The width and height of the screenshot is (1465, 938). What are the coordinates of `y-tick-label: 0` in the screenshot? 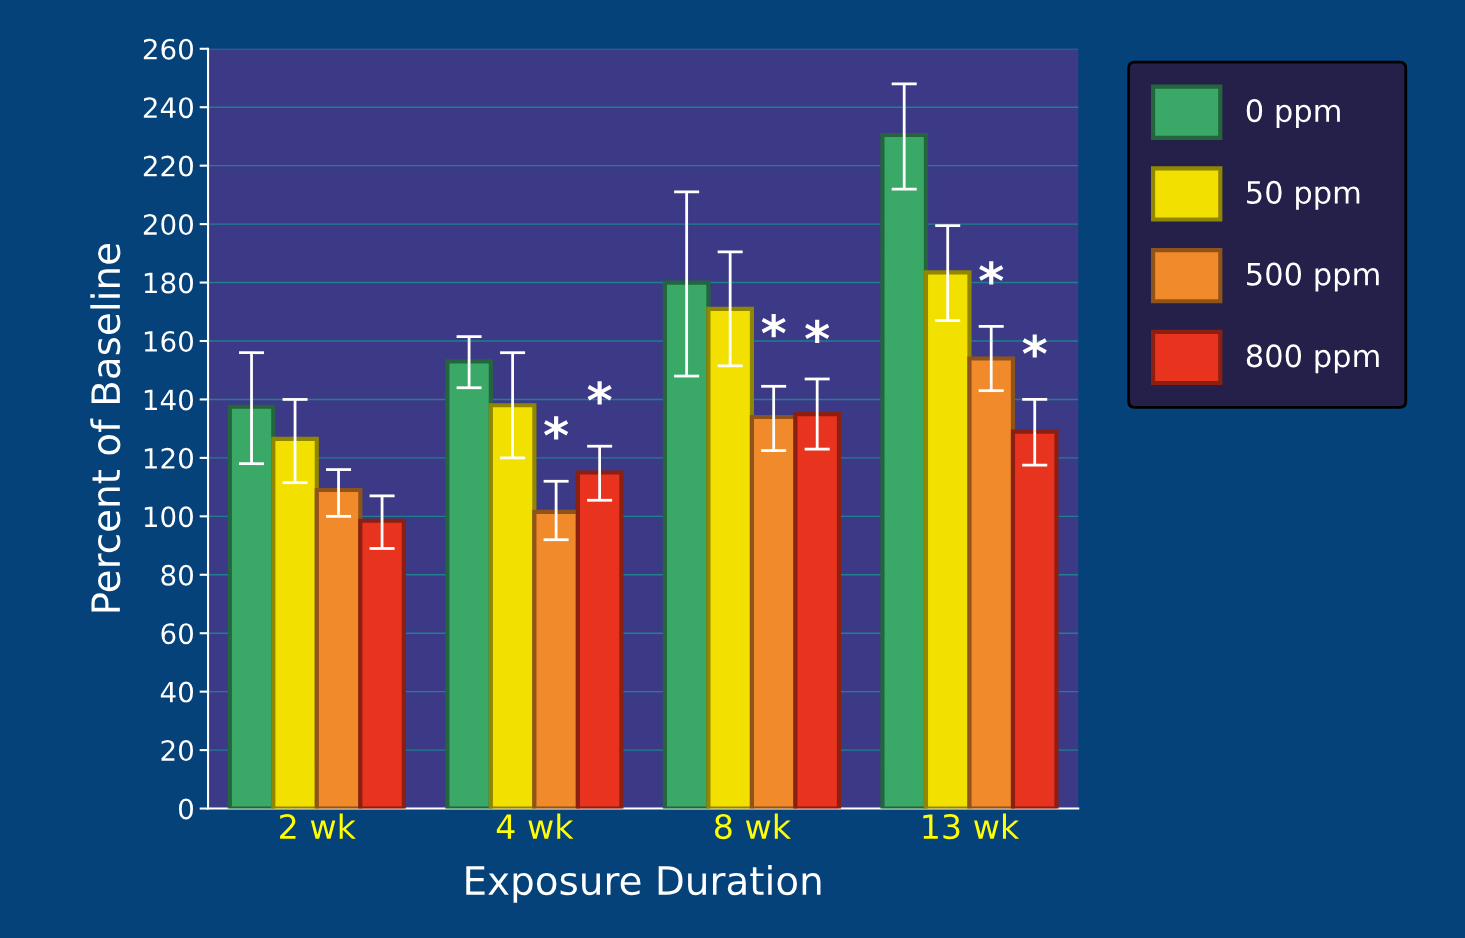 It's located at (185, 809).